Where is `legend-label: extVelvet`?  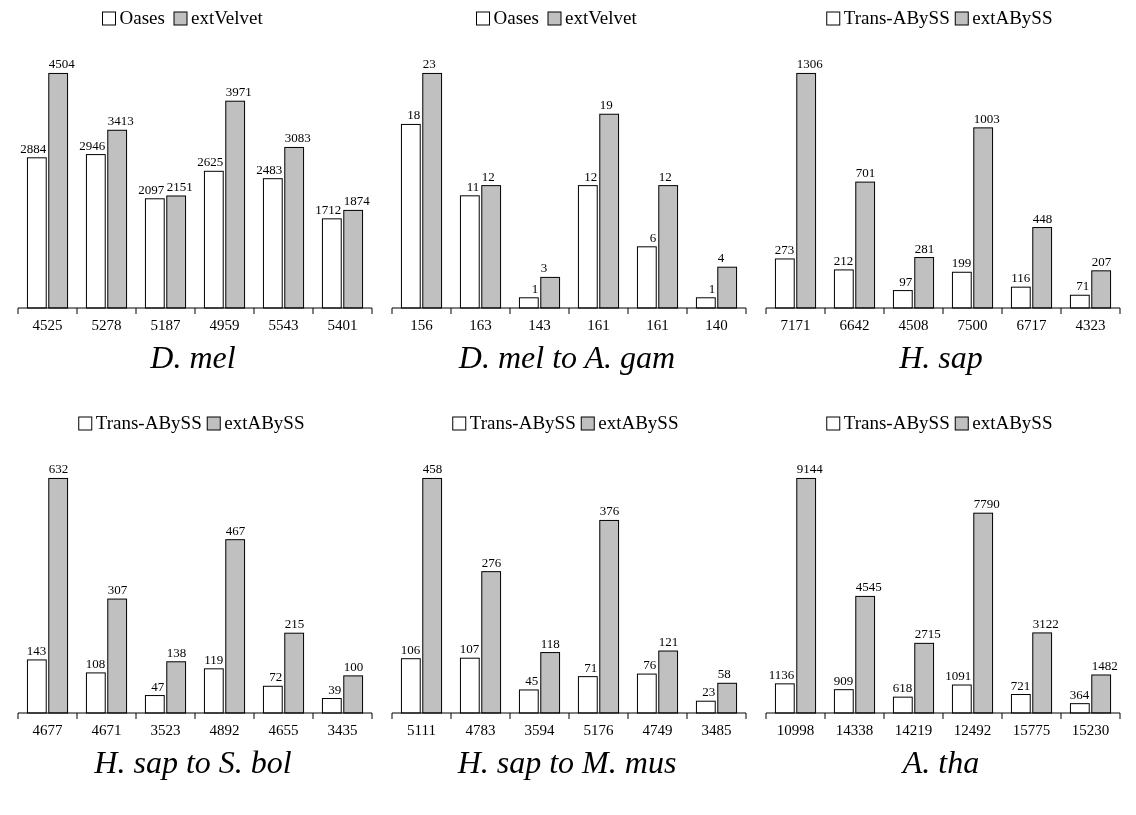 legend-label: extVelvet is located at coordinates (601, 17).